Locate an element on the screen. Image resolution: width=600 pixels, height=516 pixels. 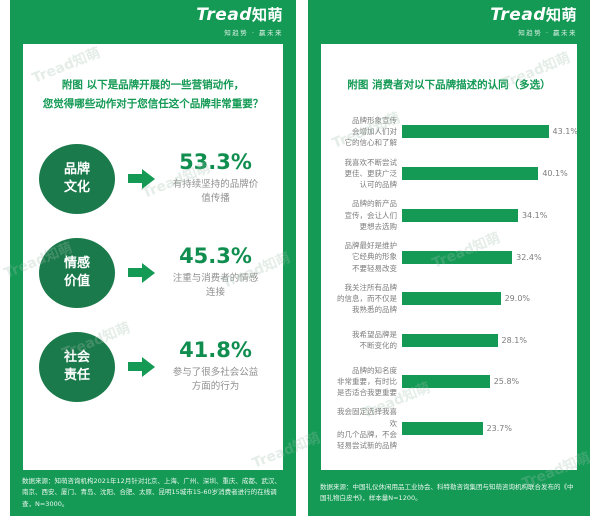
stat-text-block: 53.3% 有持续坚持的品牌价 值传播 is located at coordinates (215, 178).